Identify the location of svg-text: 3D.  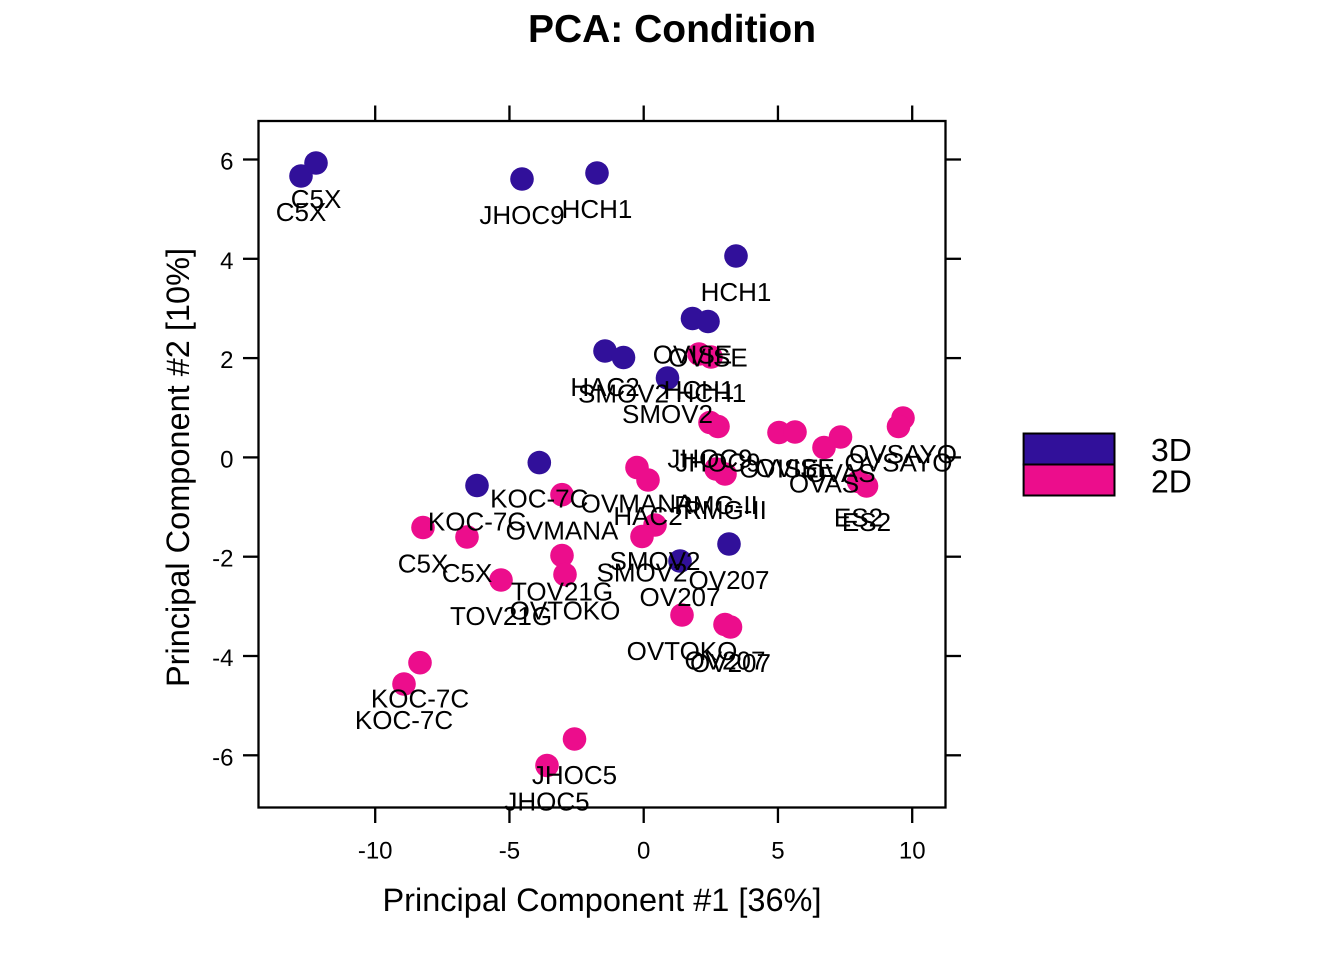
(1171, 450).